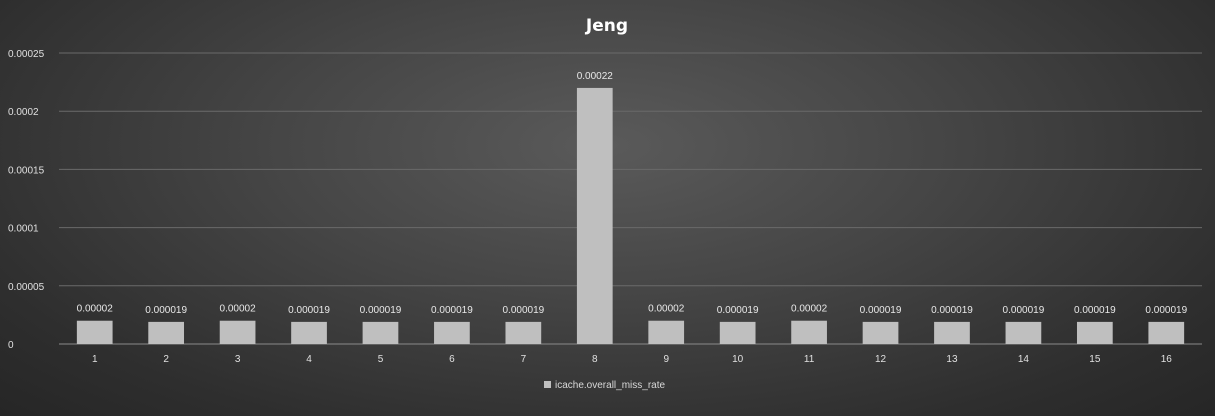 The height and width of the screenshot is (416, 1215). What do you see at coordinates (26, 54) in the screenshot?
I see `y-tick-label: 0.00025` at bounding box center [26, 54].